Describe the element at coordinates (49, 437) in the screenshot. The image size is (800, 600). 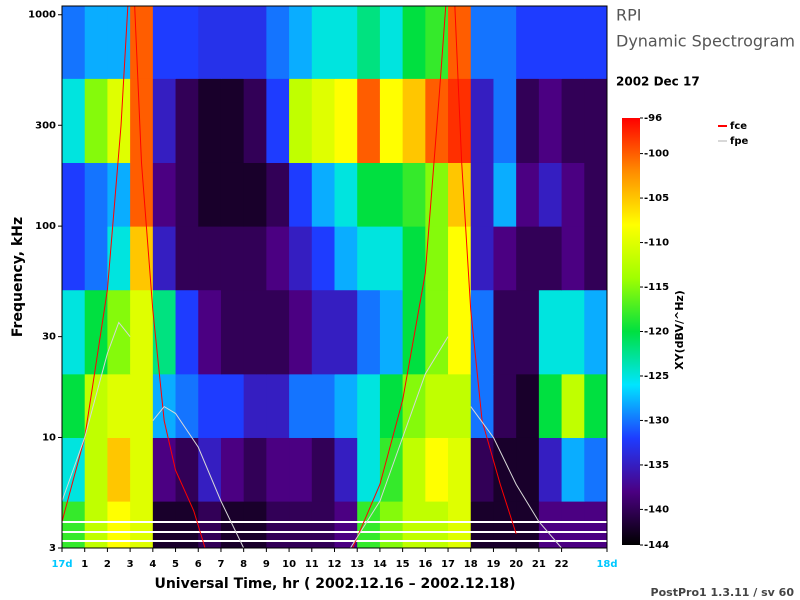
I see `y-tick-label: 10` at that location.